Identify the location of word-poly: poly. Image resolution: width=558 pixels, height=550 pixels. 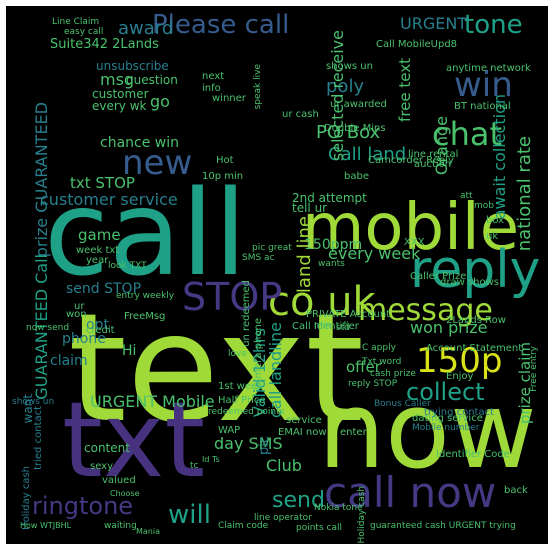
(345, 86).